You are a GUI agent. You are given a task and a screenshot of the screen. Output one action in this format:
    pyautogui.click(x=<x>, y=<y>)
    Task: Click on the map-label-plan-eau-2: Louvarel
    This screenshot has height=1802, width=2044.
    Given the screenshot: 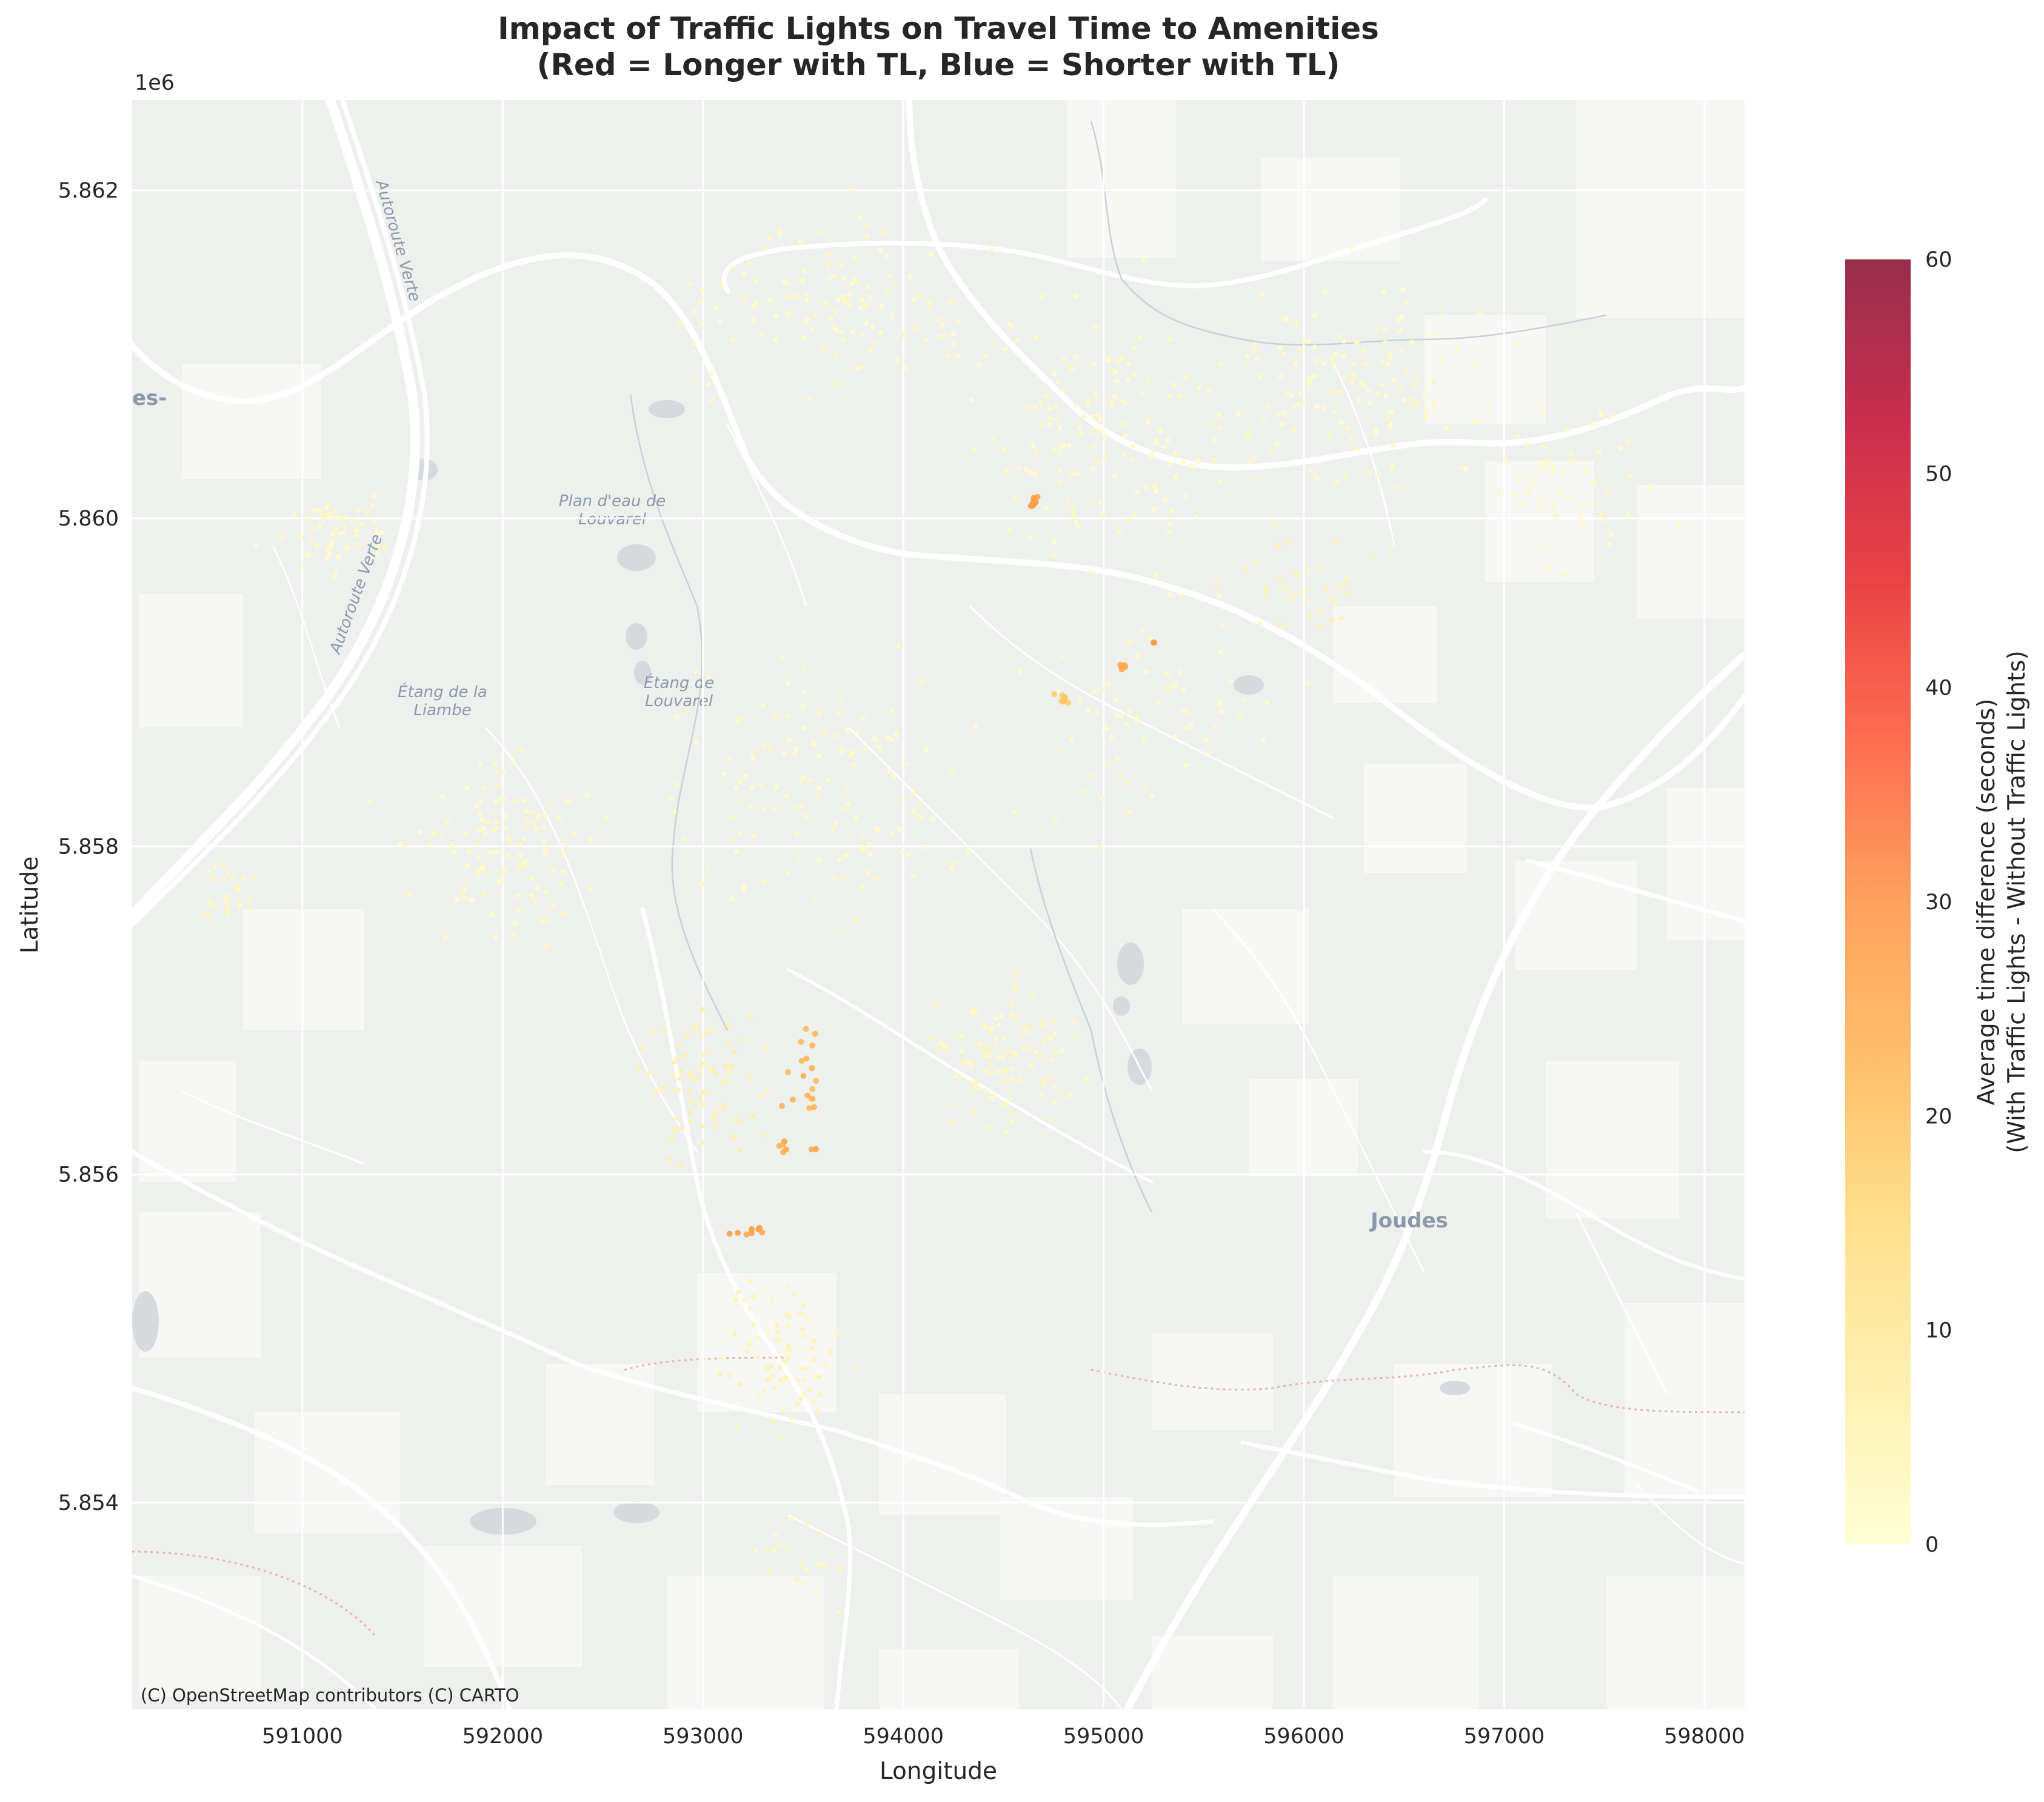 What is the action you would take?
    pyautogui.click(x=612, y=519)
    